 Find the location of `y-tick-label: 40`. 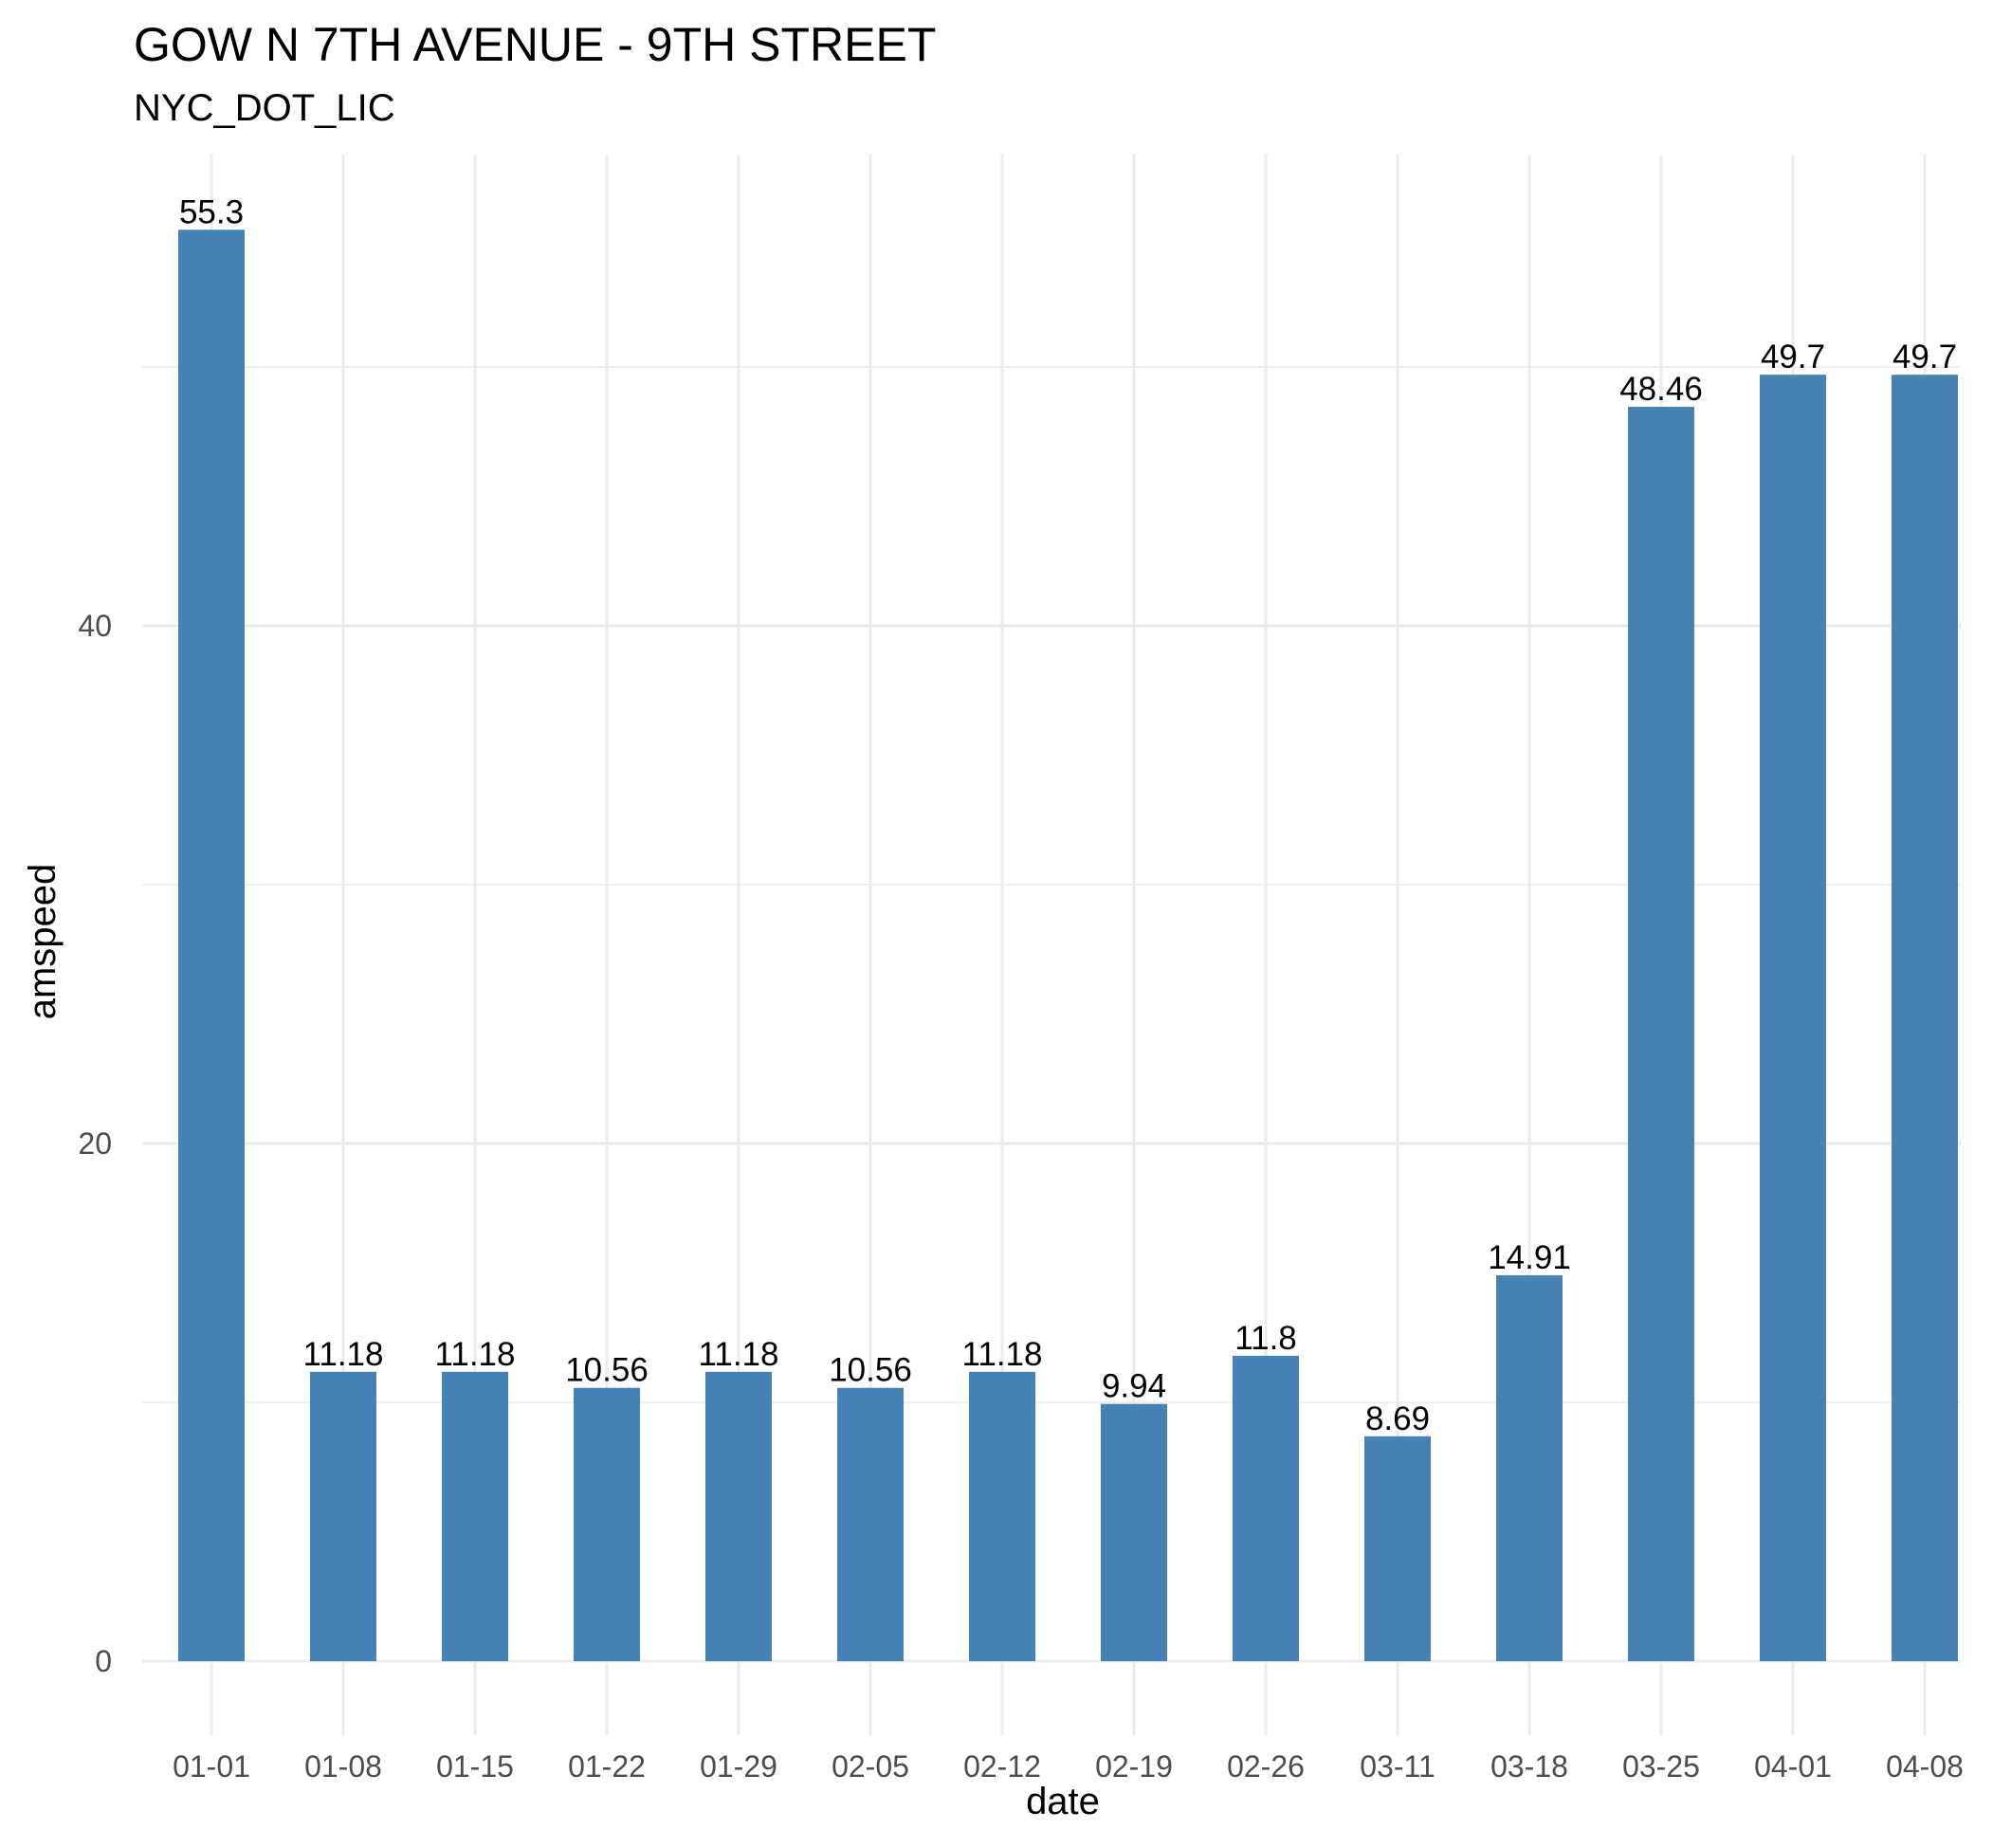

y-tick-label: 40 is located at coordinates (95, 626).